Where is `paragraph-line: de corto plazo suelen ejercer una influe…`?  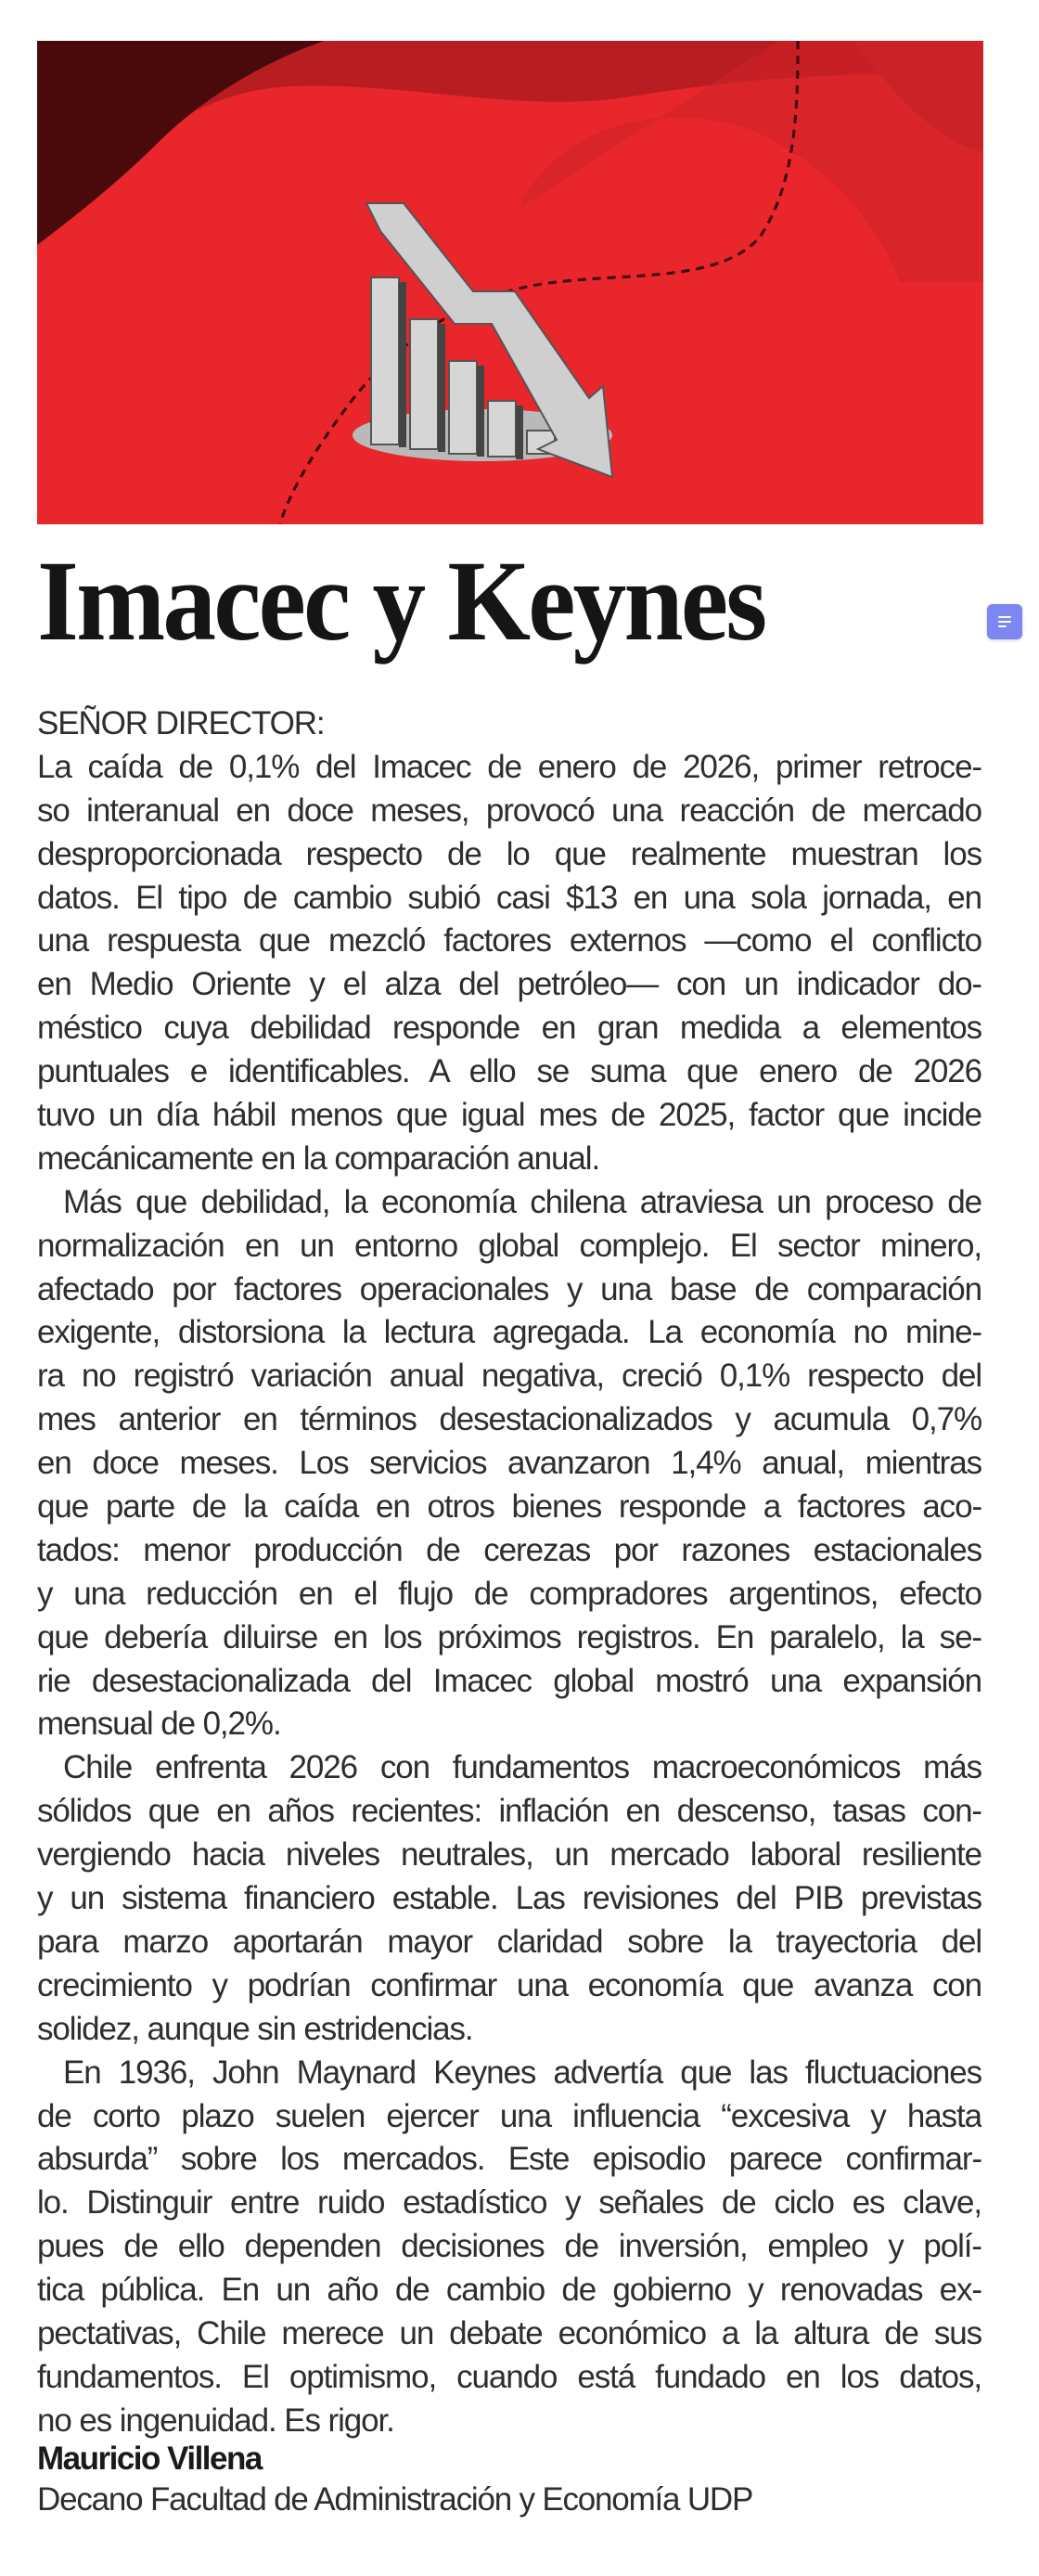 paragraph-line: de corto plazo suelen ejercer una influe… is located at coordinates (509, 2116).